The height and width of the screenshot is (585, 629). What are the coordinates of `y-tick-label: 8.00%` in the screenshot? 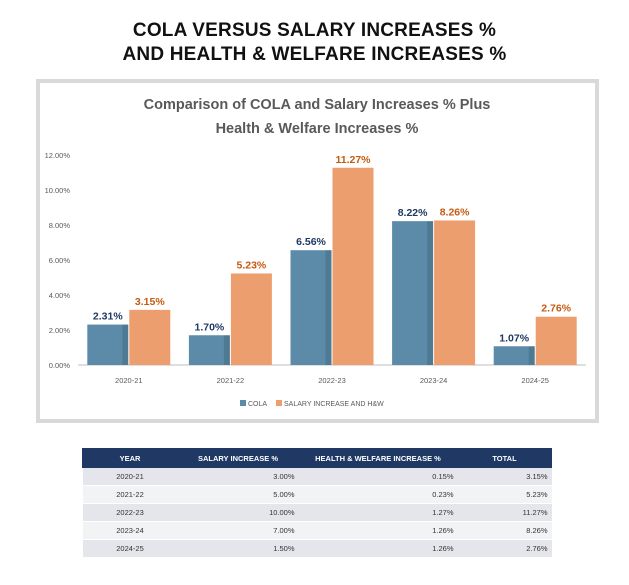 It's located at (60, 225).